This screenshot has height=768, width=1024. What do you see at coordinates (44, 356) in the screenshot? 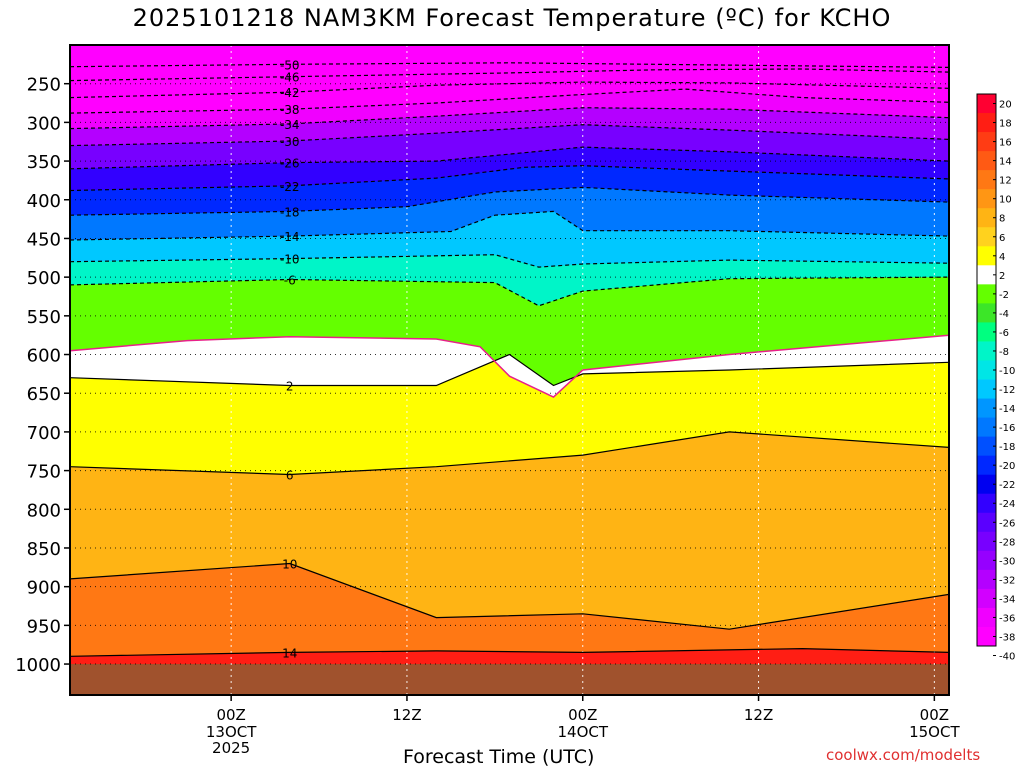
I see `y-tick-label: 600` at bounding box center [44, 356].